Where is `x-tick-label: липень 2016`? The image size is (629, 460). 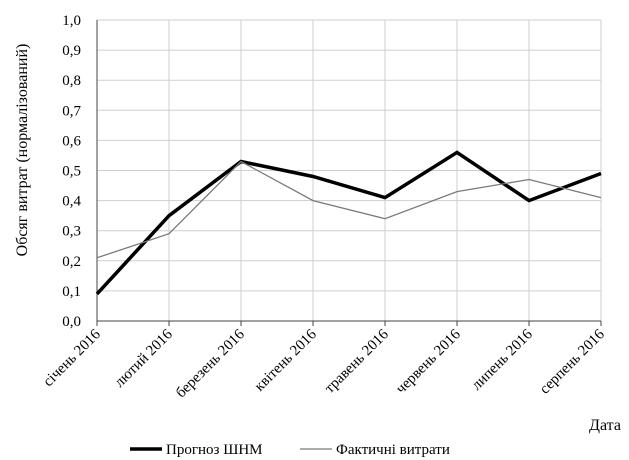
x-tick-label: липень 2016 is located at coordinates (502, 359).